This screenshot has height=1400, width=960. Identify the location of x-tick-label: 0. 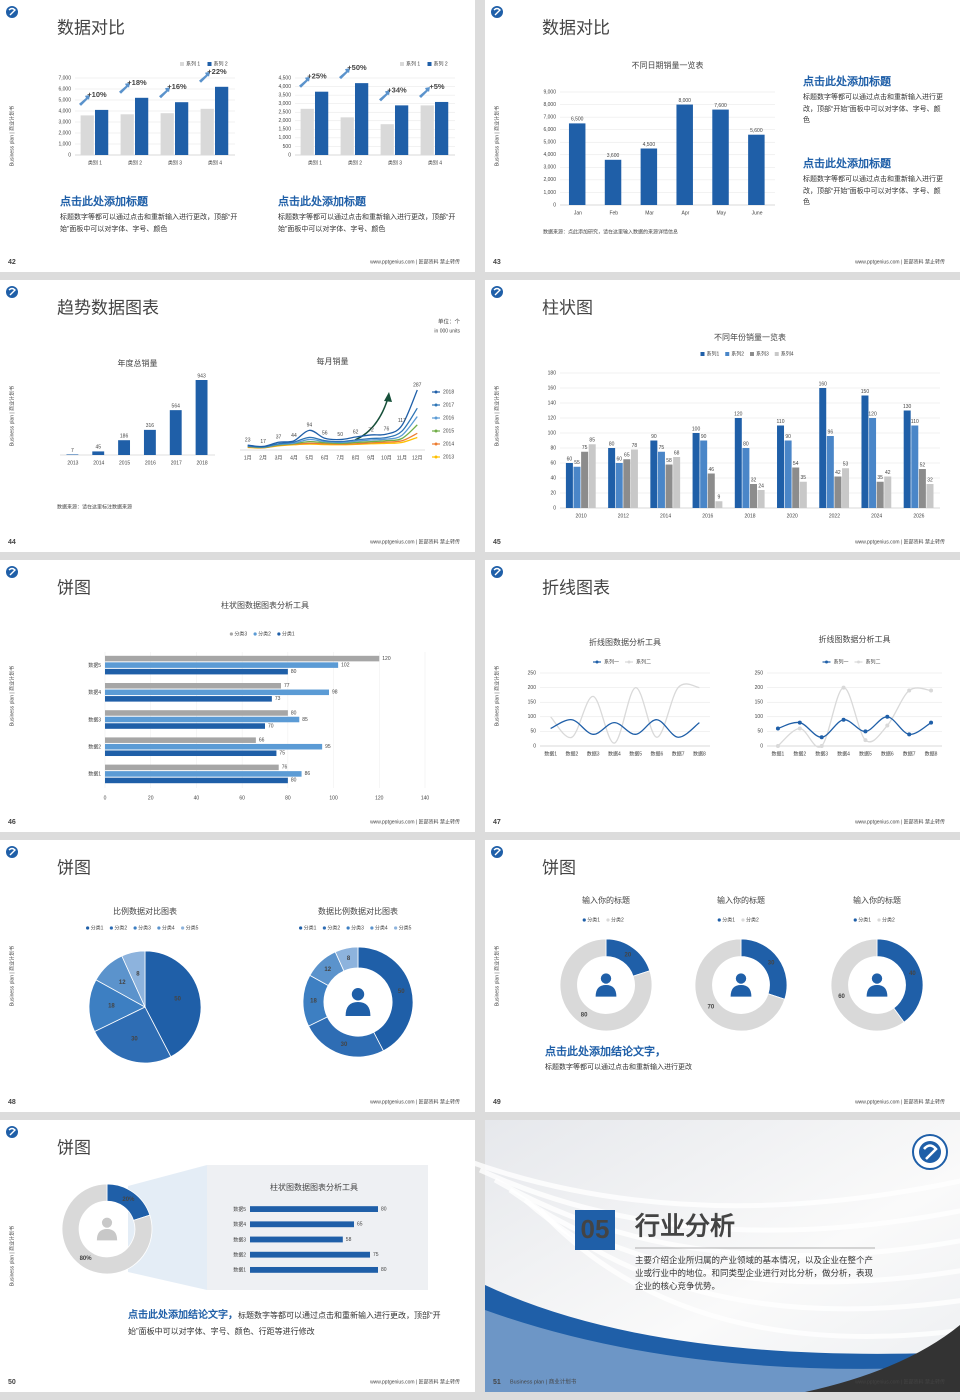
(105, 798).